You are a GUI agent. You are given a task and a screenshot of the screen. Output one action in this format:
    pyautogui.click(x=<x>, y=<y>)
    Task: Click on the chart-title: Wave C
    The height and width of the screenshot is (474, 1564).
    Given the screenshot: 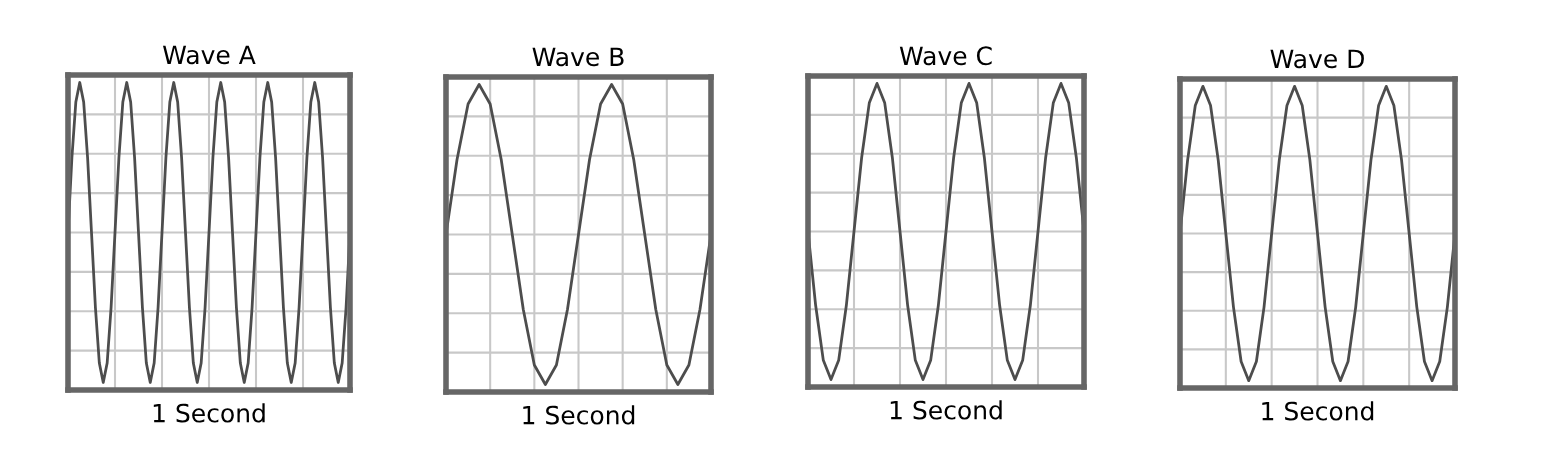 What is the action you would take?
    pyautogui.click(x=945, y=56)
    